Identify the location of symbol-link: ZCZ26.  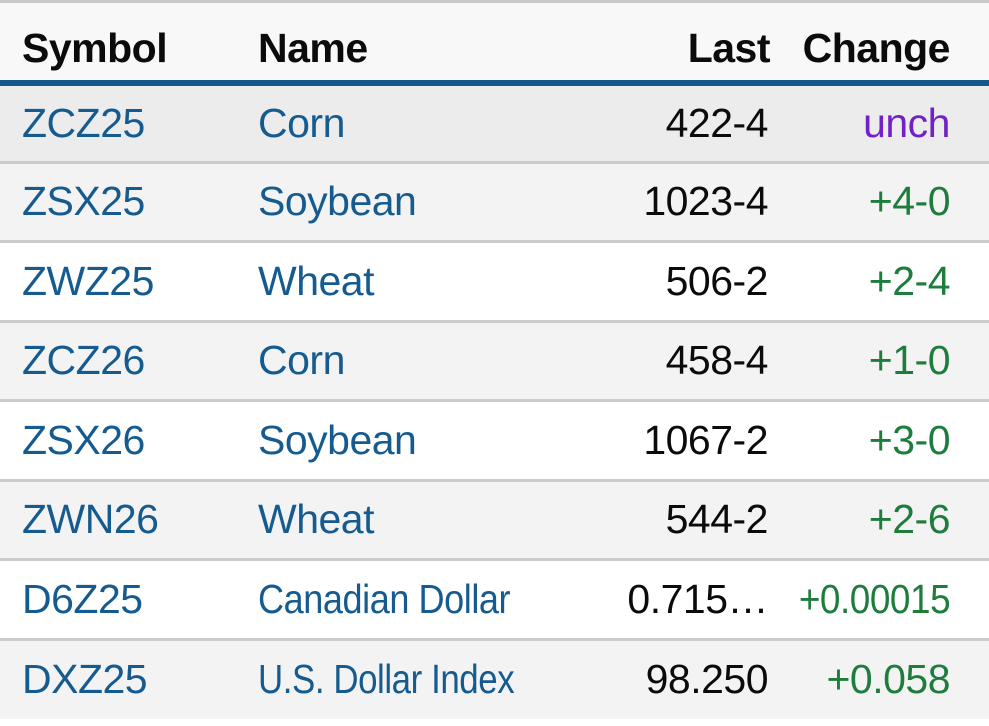
(118, 360).